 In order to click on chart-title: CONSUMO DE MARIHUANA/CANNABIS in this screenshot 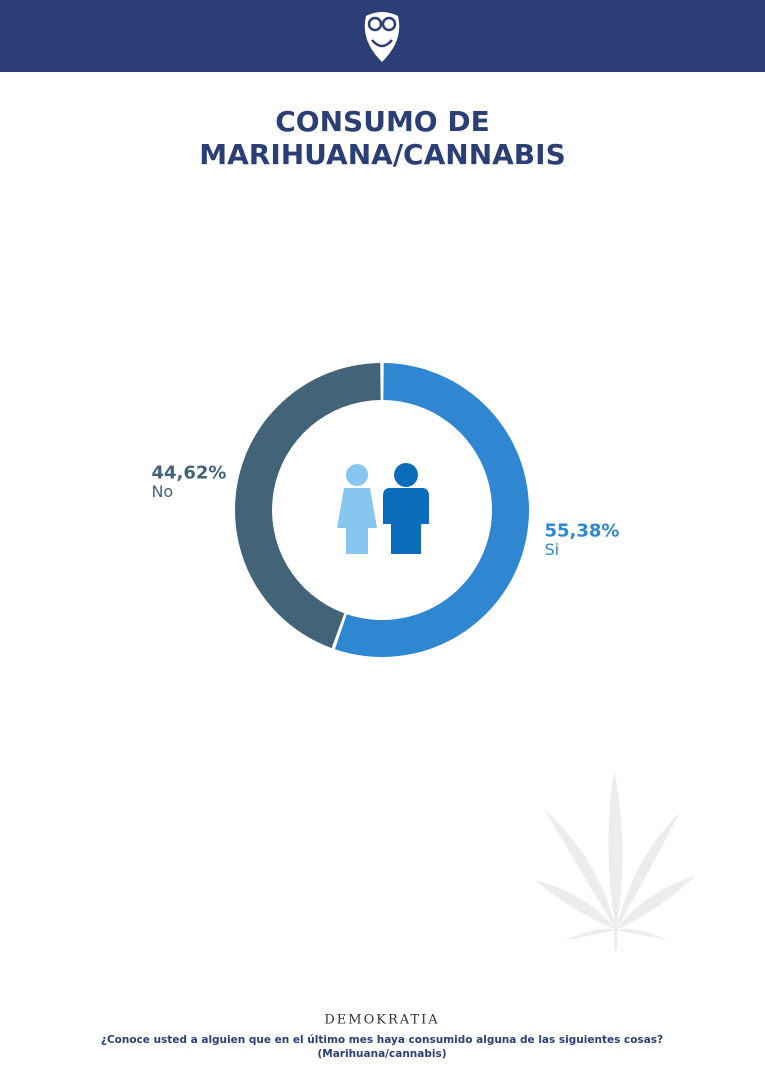, I will do `click(382, 138)`.